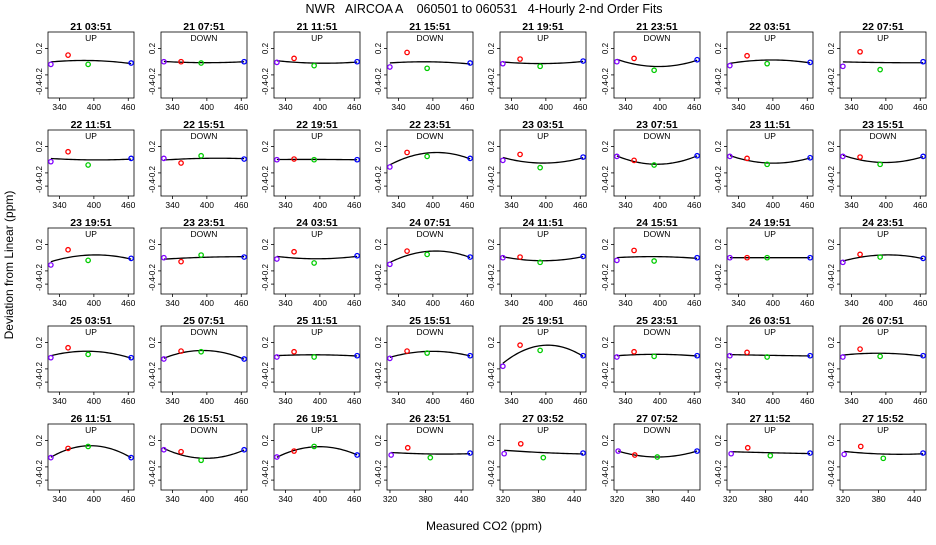  What do you see at coordinates (91, 223) in the screenshot?
I see `panel-title: 23 19:51` at bounding box center [91, 223].